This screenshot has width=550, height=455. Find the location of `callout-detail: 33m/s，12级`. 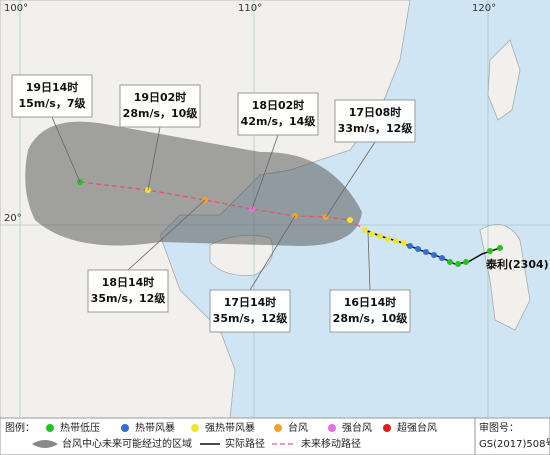

callout-detail: 33m/s，12级 is located at coordinates (376, 128).